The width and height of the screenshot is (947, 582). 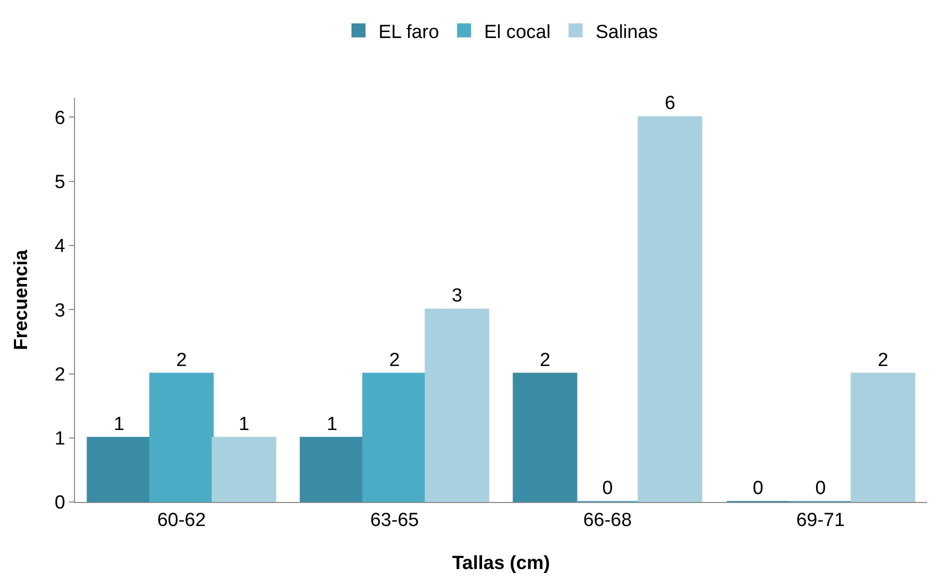 What do you see at coordinates (60, 247) in the screenshot?
I see `y-tick-label: 4` at bounding box center [60, 247].